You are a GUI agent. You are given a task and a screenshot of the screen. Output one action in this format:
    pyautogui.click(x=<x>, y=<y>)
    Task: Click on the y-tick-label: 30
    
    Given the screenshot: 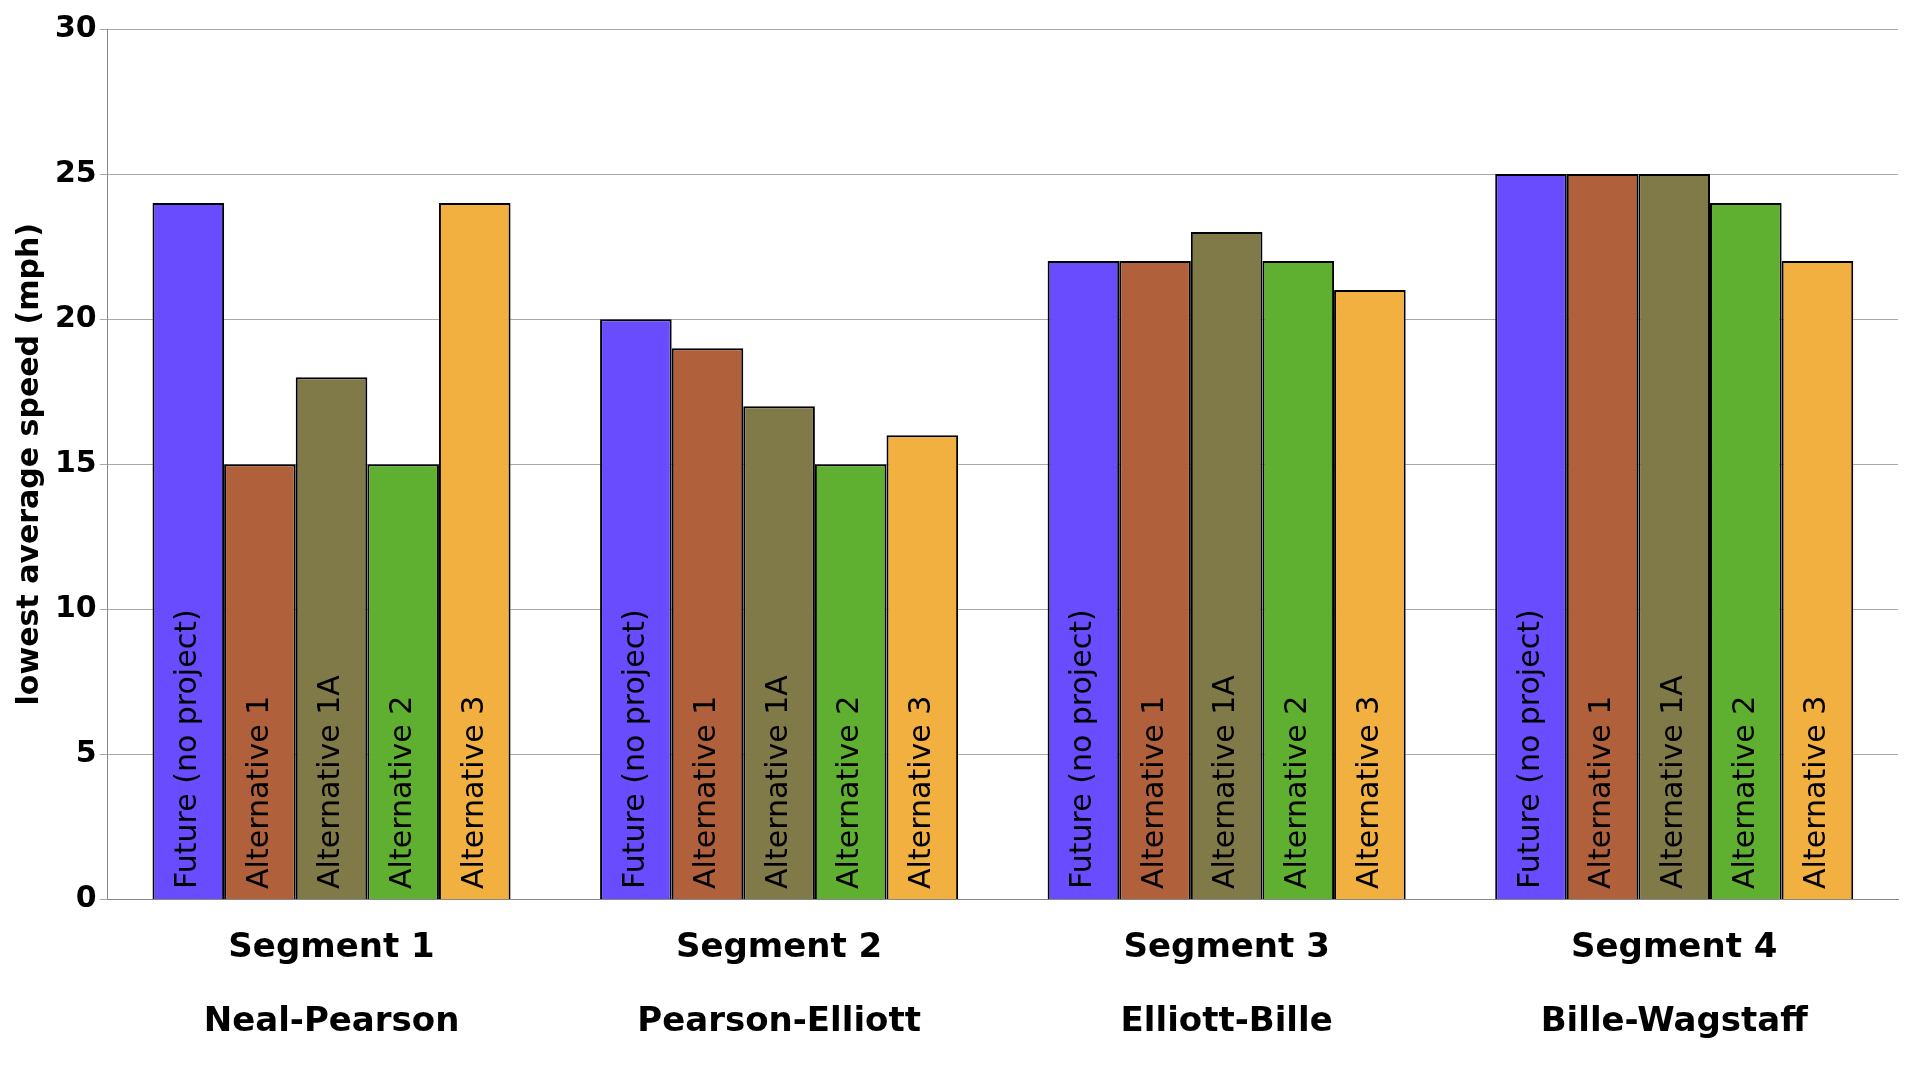 What is the action you would take?
    pyautogui.click(x=76, y=26)
    